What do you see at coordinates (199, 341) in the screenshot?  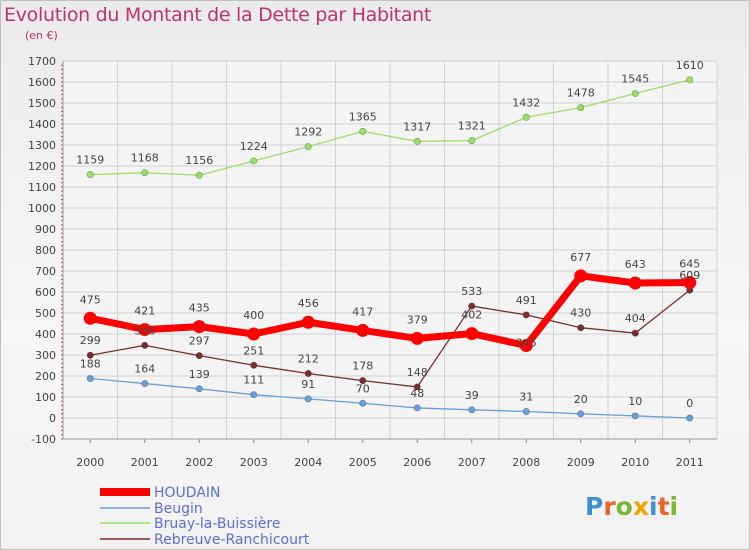 I see `data-label-rebreuve-ranchicourt: 297` at bounding box center [199, 341].